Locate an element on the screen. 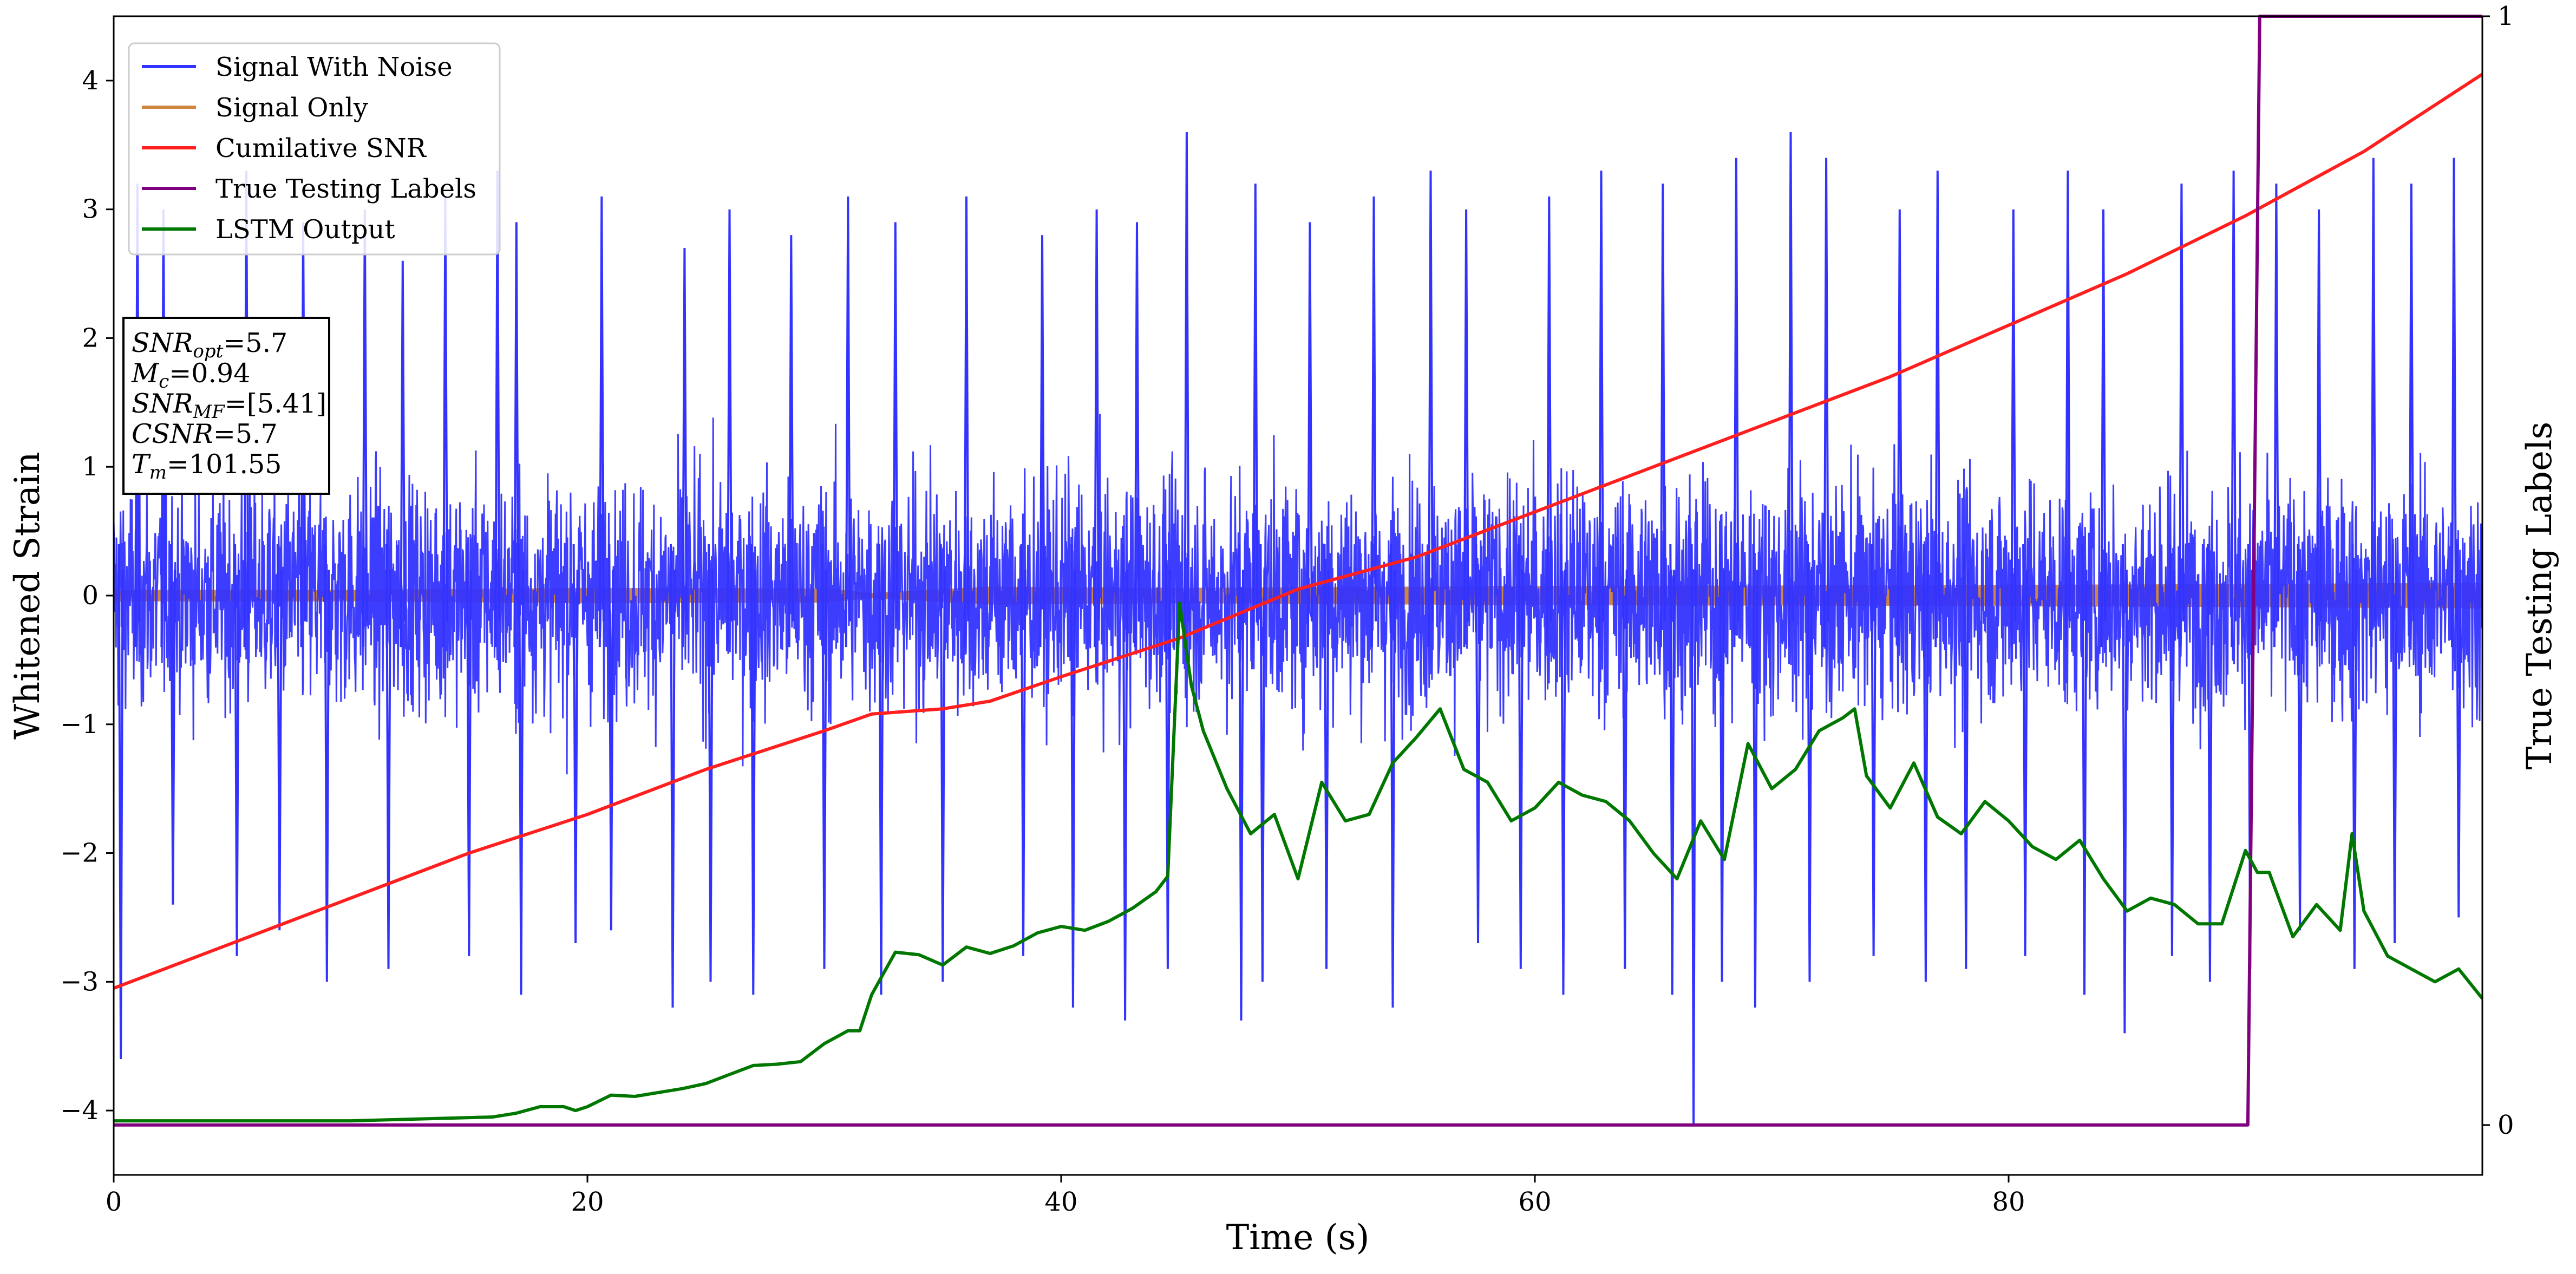 The height and width of the screenshot is (1274, 2576). x-tick-label: 60 is located at coordinates (1534, 1202).